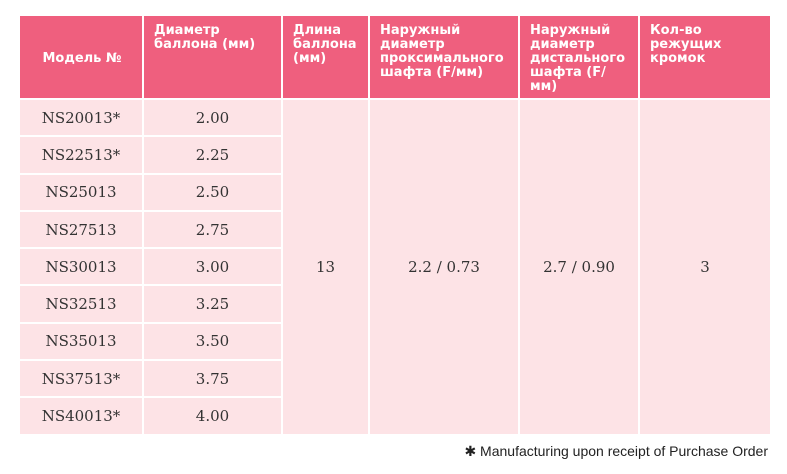 The height and width of the screenshot is (474, 787). I want to click on model-cell: NS40013*, so click(81, 416).